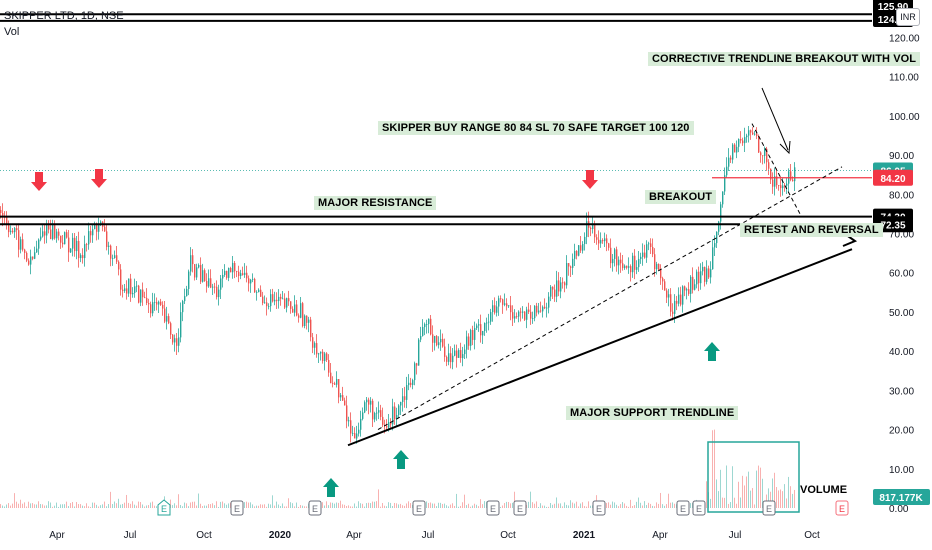 The width and height of the screenshot is (932, 550). I want to click on x-tick-label: 2020, so click(280, 535).